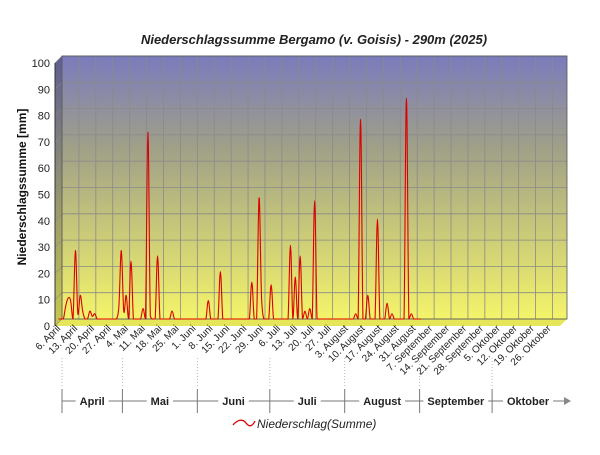 This screenshot has width=600, height=455. I want to click on y-tick-label: 50, so click(44, 196).